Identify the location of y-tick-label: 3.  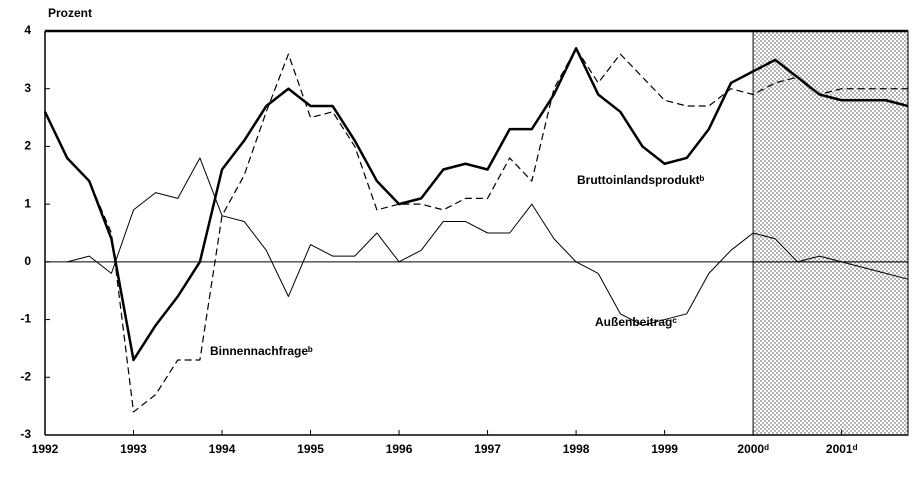
(27, 88).